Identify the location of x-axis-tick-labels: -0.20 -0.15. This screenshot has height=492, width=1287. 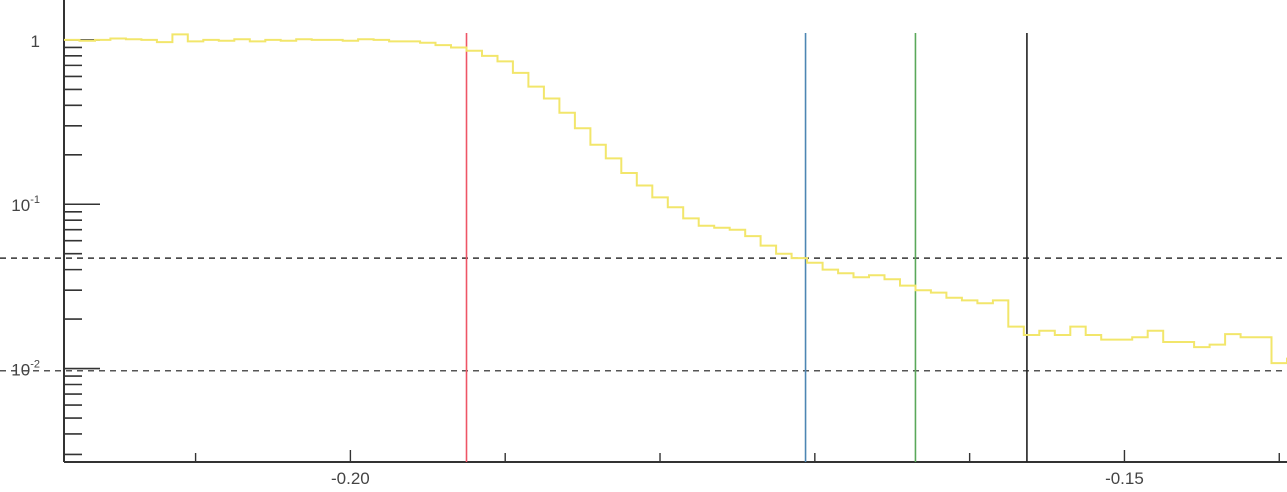
(737, 478).